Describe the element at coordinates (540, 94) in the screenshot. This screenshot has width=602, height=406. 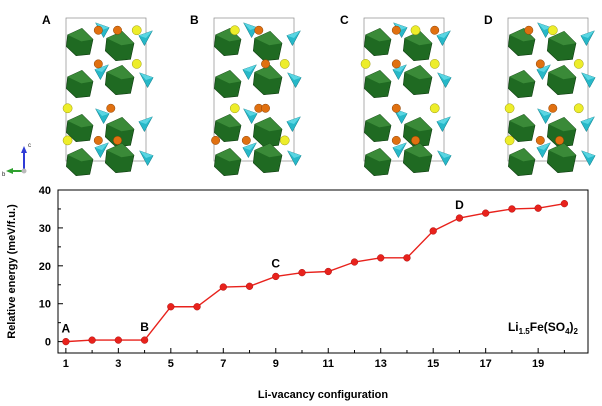
I see `structure-panel-d: D` at that location.